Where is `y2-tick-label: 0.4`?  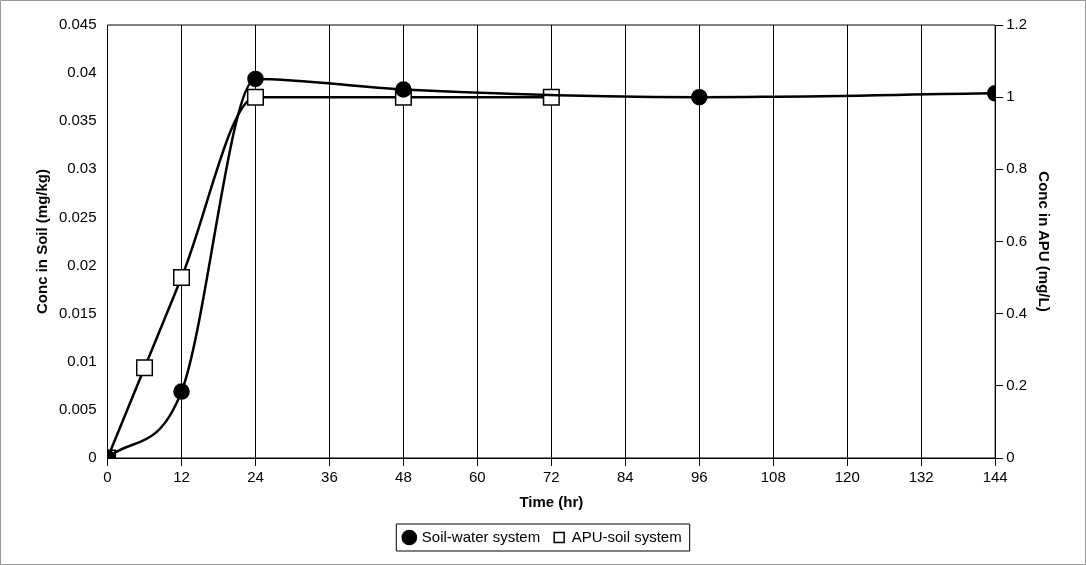 y2-tick-label: 0.4 is located at coordinates (1017, 312).